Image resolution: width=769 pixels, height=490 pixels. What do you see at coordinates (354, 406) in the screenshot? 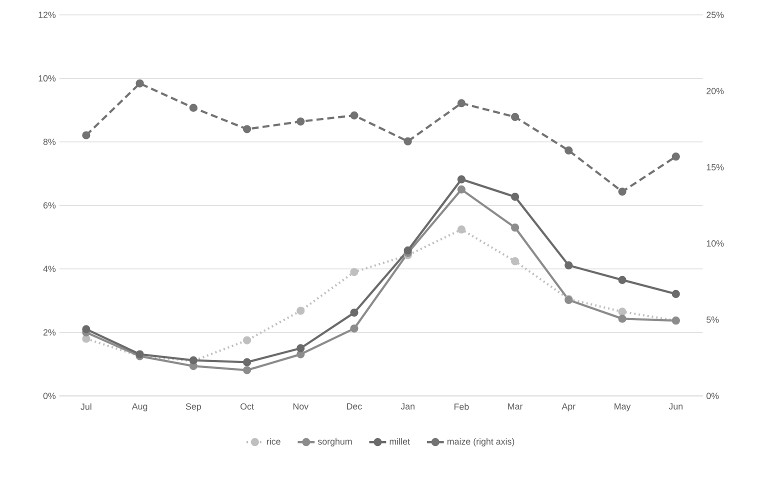
I see `x-tick-label: Dec` at bounding box center [354, 406].